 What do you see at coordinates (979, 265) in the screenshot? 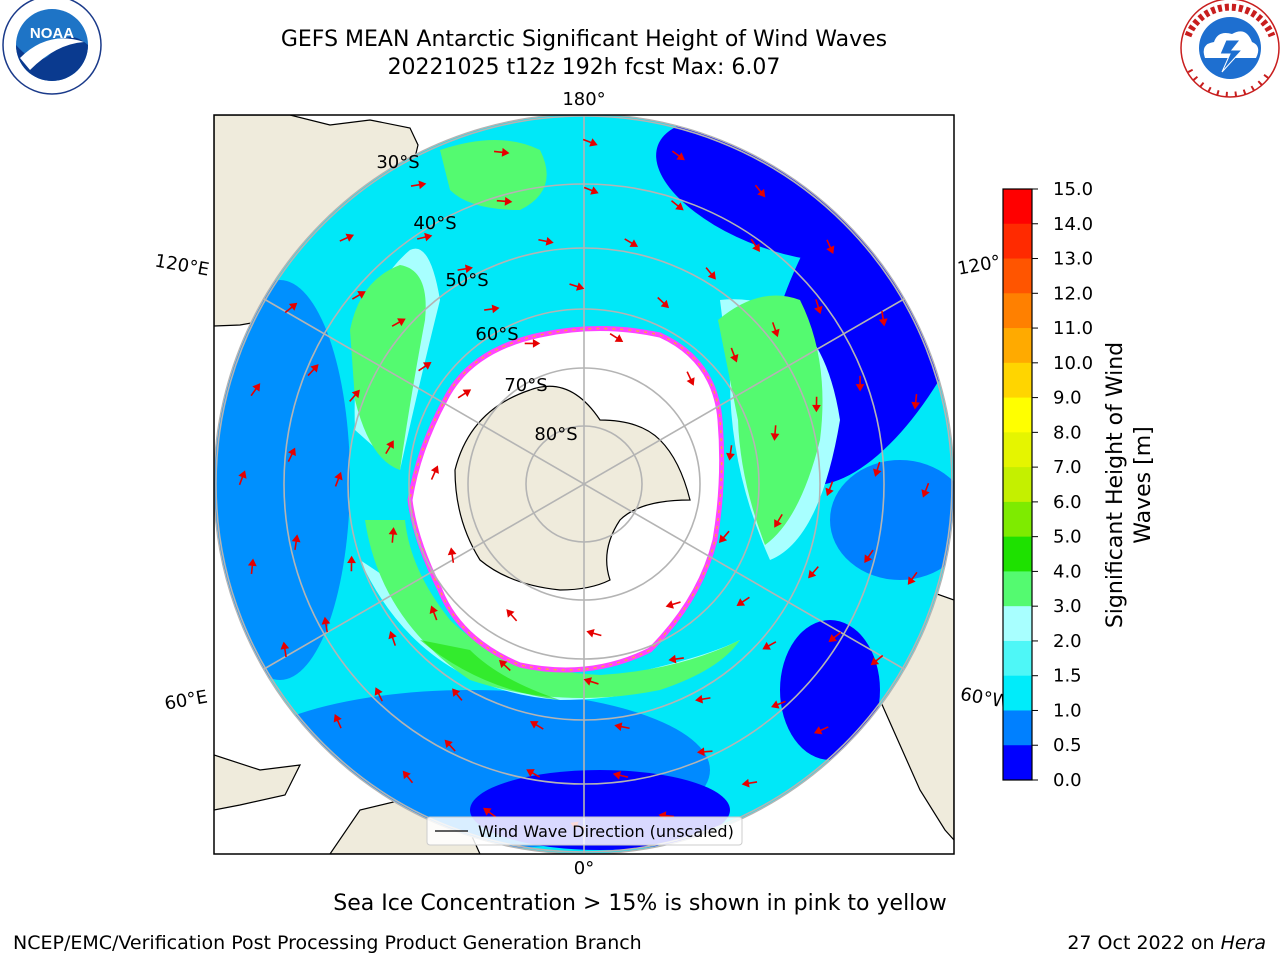
I see `lon-label-120w: 120°` at bounding box center [979, 265].